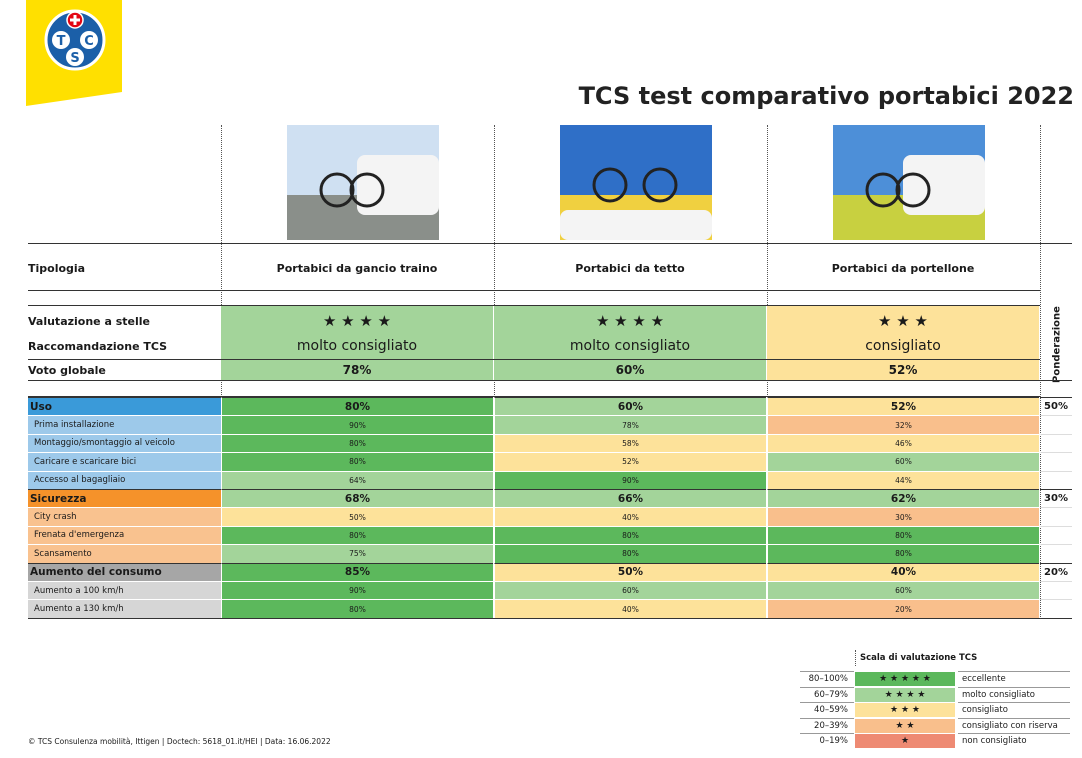  I want to click on legend-stars: ★ ★, so click(905, 725).